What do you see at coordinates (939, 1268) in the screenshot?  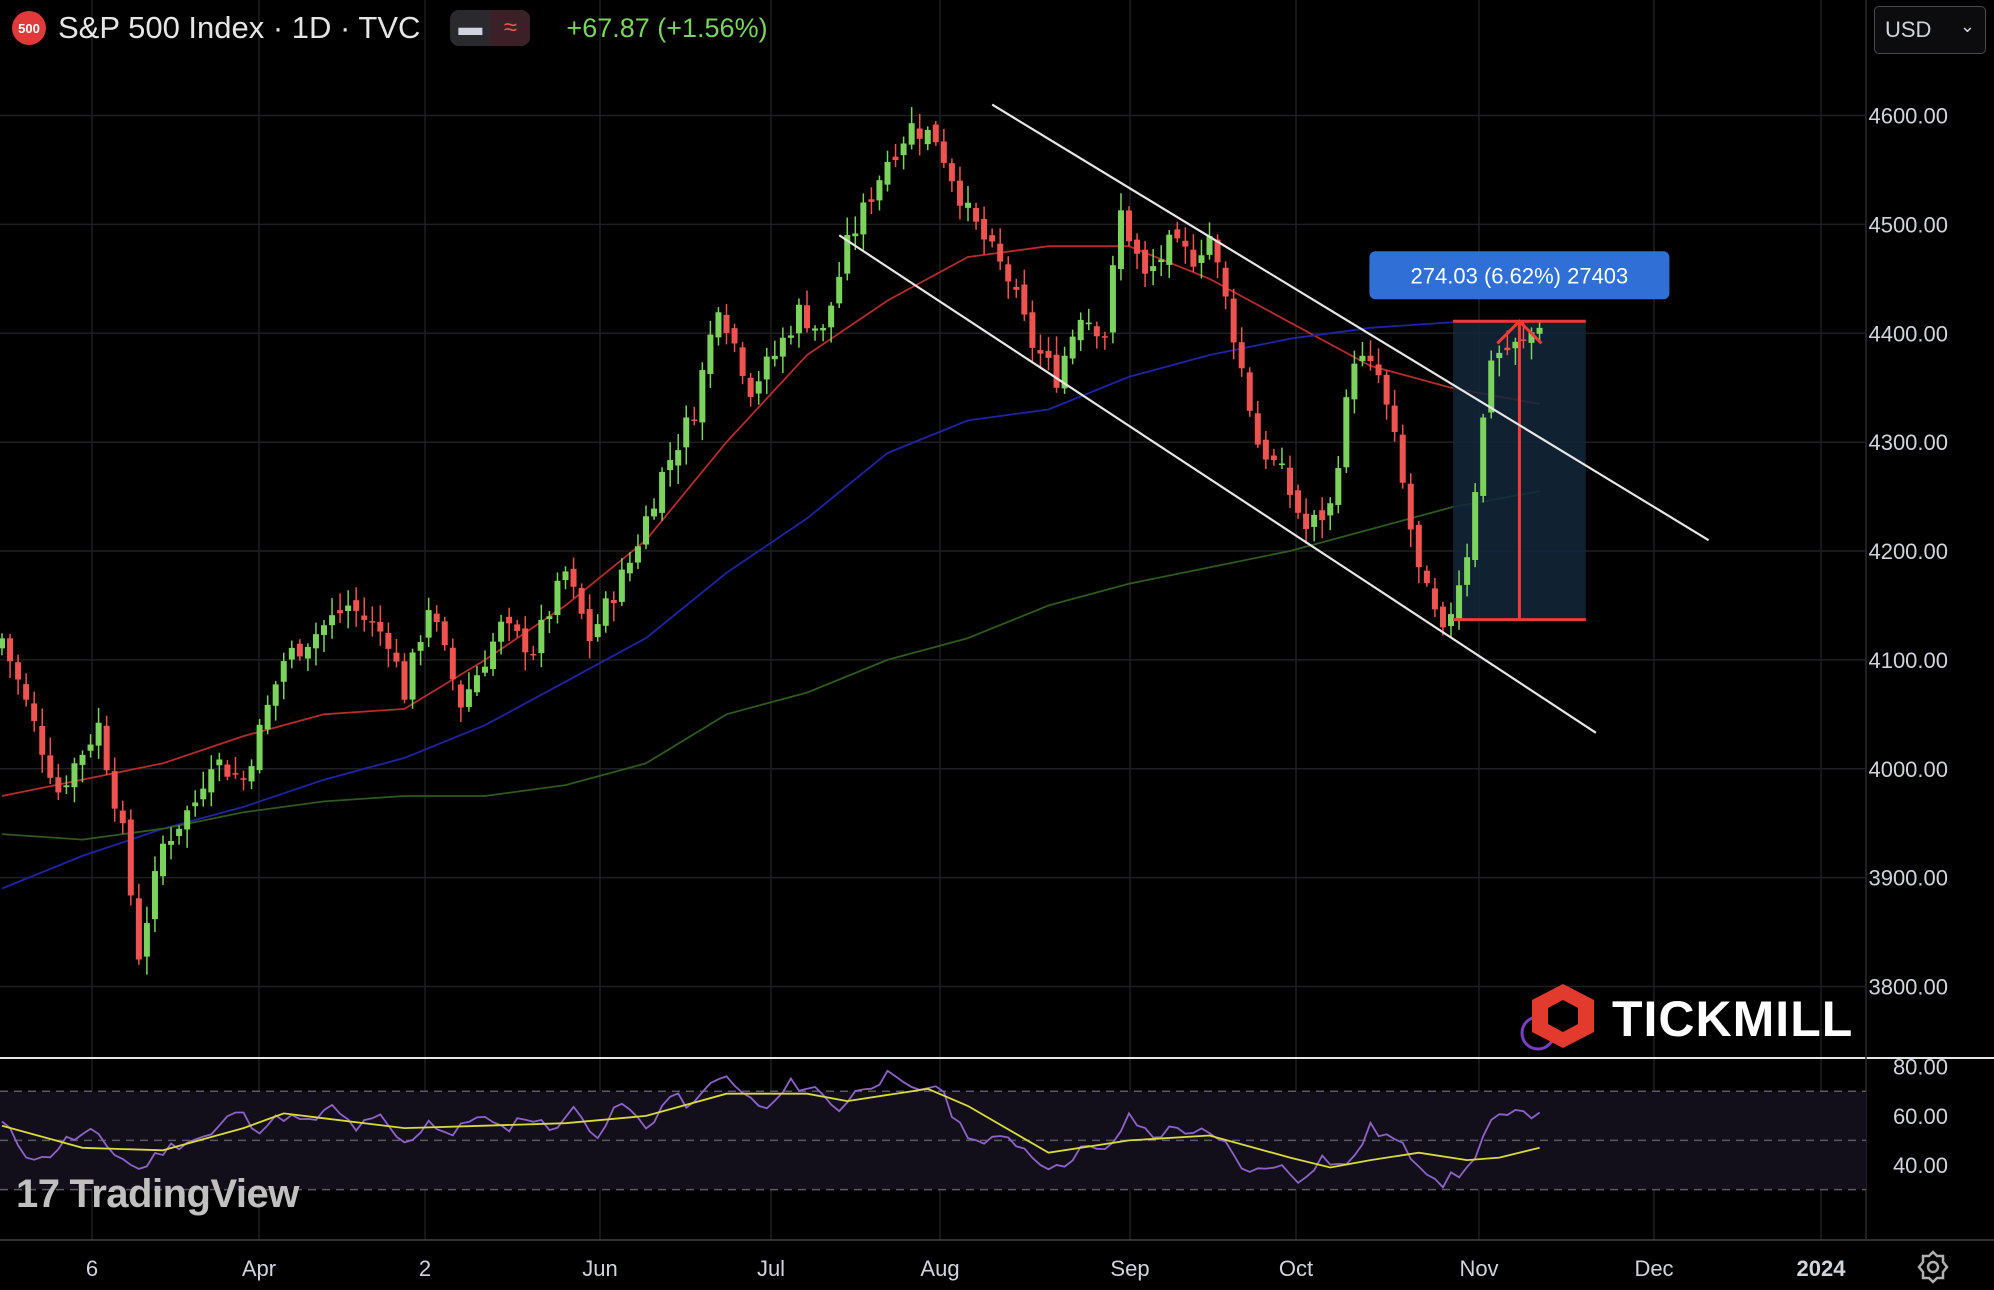 I see `time-tick-label: Aug` at bounding box center [939, 1268].